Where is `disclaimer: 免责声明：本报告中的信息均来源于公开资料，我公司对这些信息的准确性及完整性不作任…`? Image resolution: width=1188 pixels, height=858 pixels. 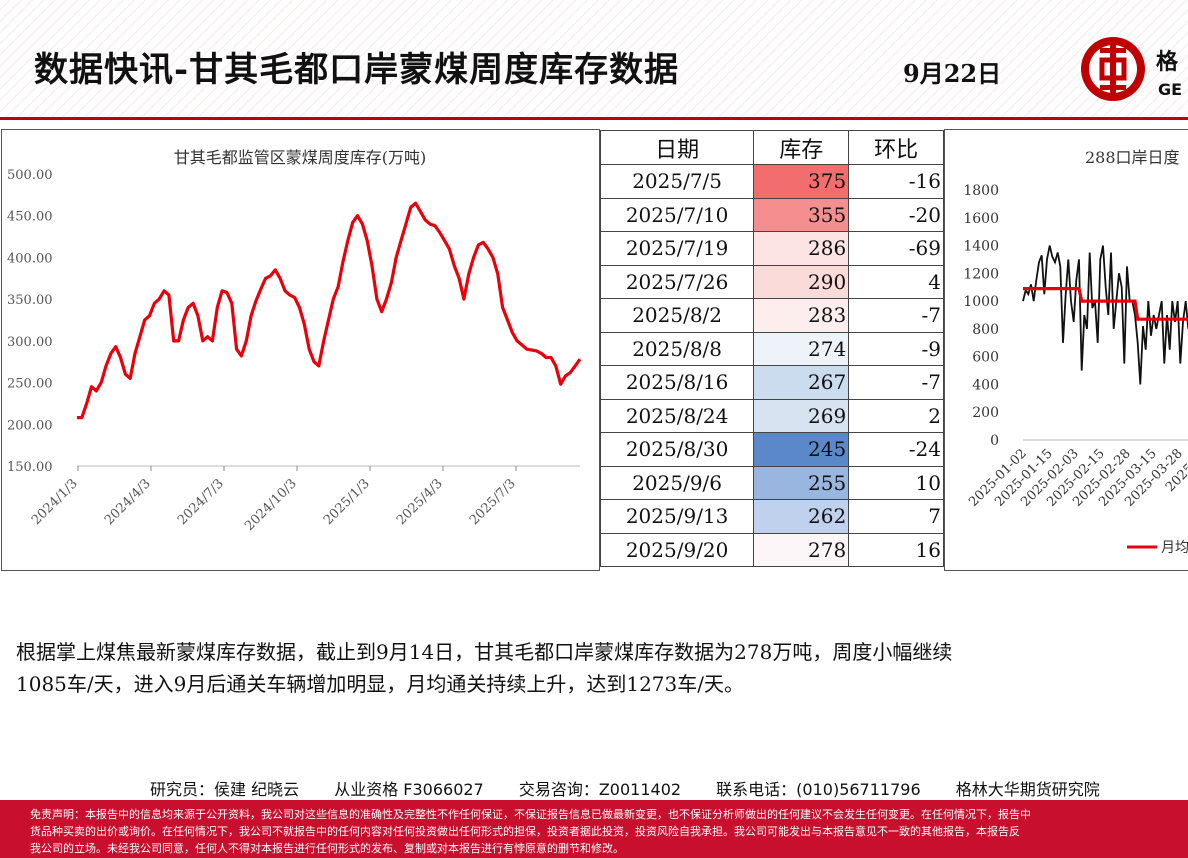 disclaimer: 免责声明：本报告中的信息均来源于公开资料，我公司对这些信息的准确性及完整性不作任… is located at coordinates (594, 829).